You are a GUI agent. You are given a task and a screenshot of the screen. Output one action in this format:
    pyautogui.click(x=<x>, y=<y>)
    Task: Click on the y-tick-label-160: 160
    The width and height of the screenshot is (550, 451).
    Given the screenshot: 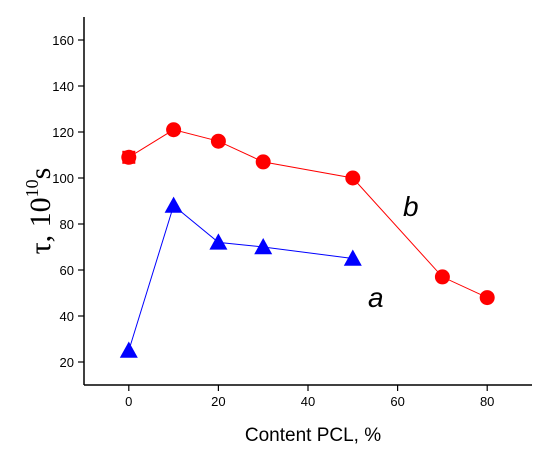 What is the action you would take?
    pyautogui.click(x=63, y=40)
    